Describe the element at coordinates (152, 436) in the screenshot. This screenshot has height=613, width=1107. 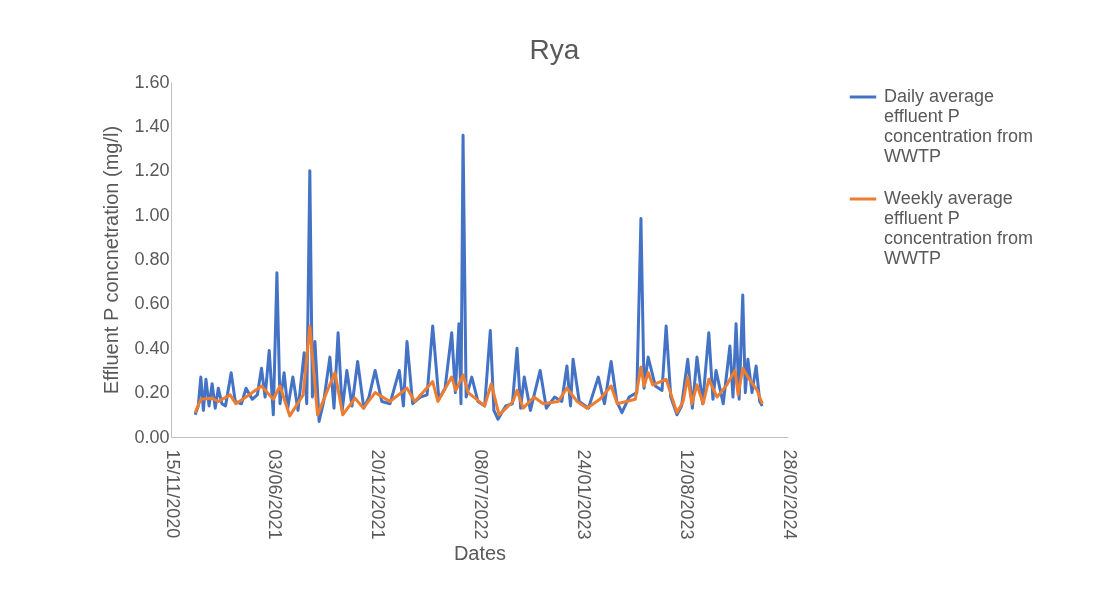
I see `y-tick-label: 0.00` at that location.